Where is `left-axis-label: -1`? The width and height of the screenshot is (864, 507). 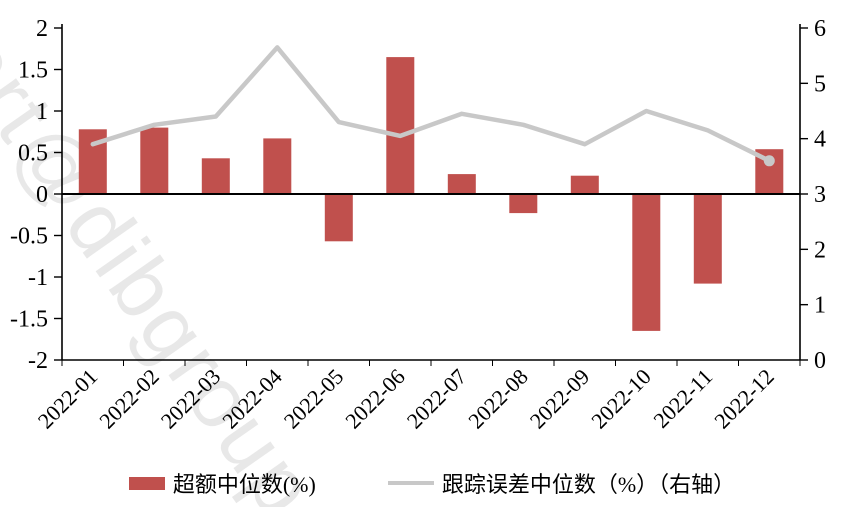
left-axis-label: -1 is located at coordinates (38, 278).